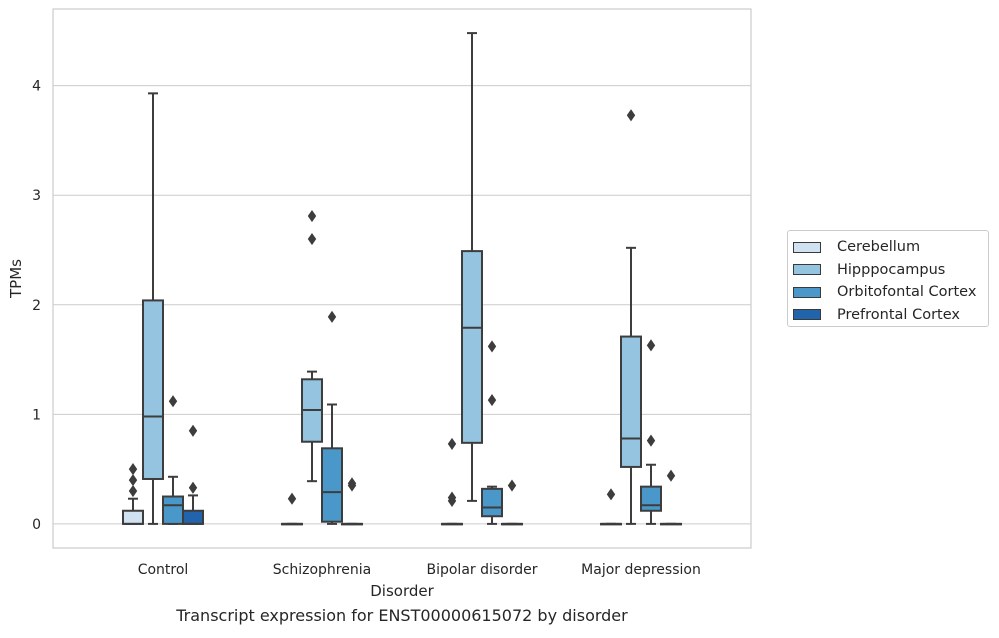  What do you see at coordinates (807, 247) in the screenshot?
I see `legend-swatch-cerebellum` at bounding box center [807, 247].